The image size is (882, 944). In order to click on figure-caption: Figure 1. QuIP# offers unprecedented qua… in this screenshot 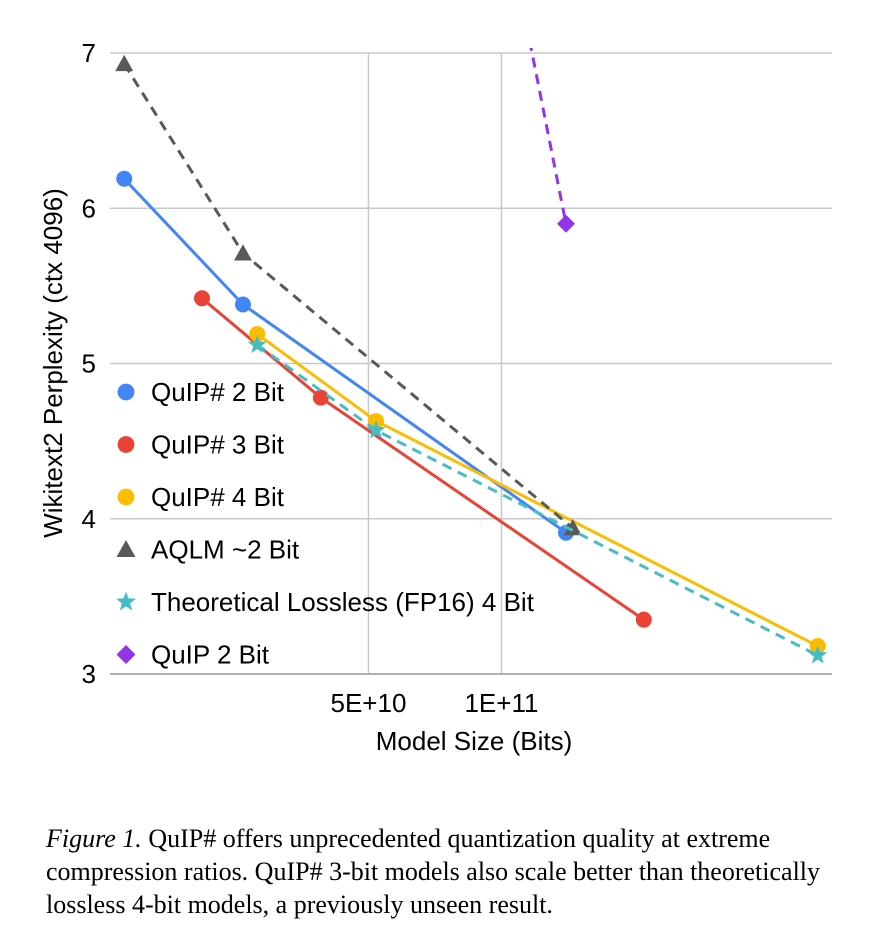, I will do `click(446, 871)`.